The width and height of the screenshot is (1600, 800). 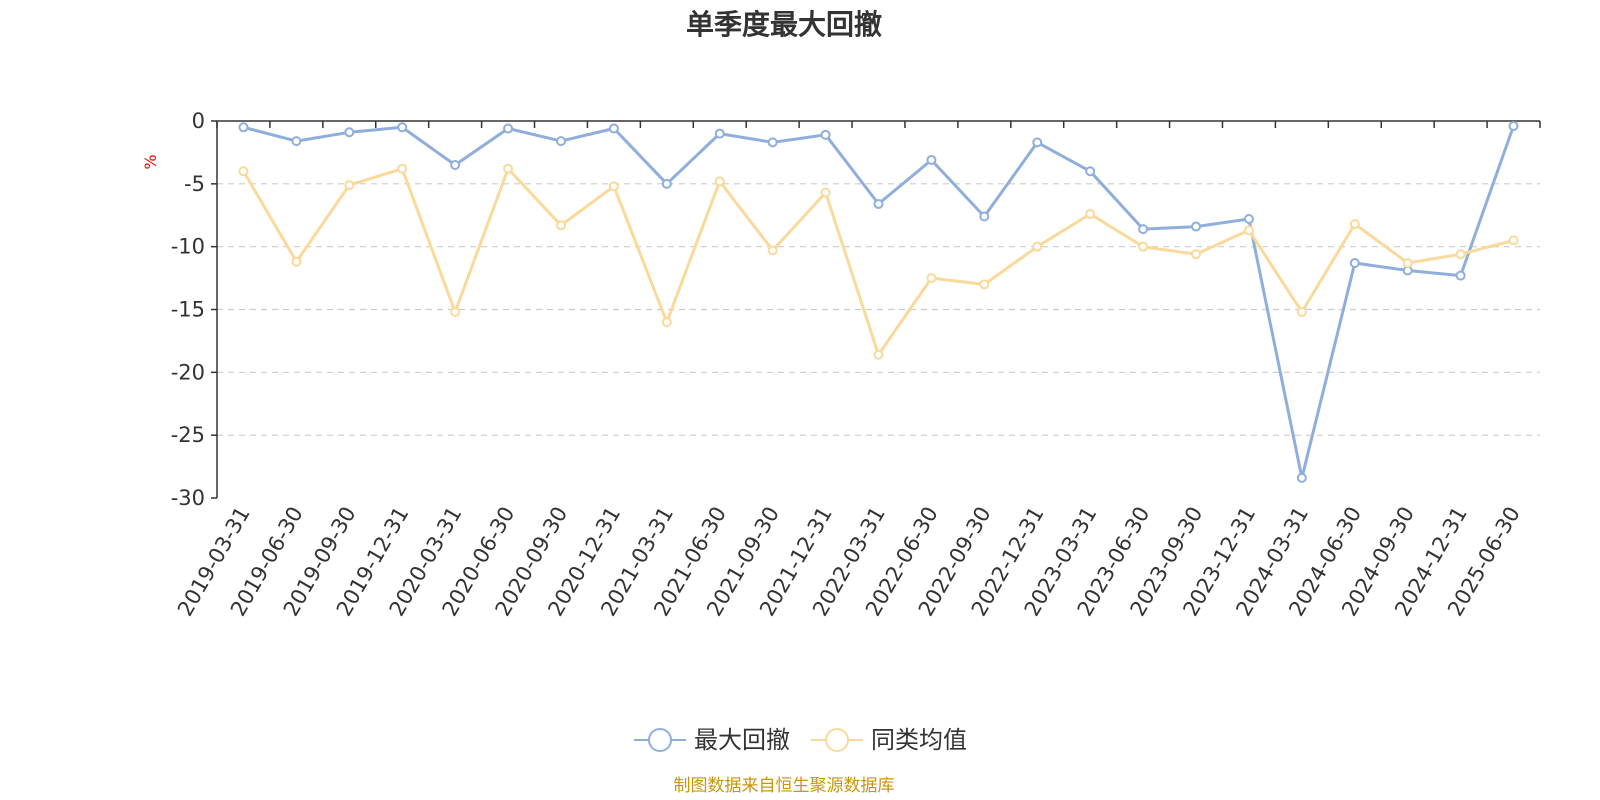 I want to click on y-tick-label: -10, so click(x=188, y=247).